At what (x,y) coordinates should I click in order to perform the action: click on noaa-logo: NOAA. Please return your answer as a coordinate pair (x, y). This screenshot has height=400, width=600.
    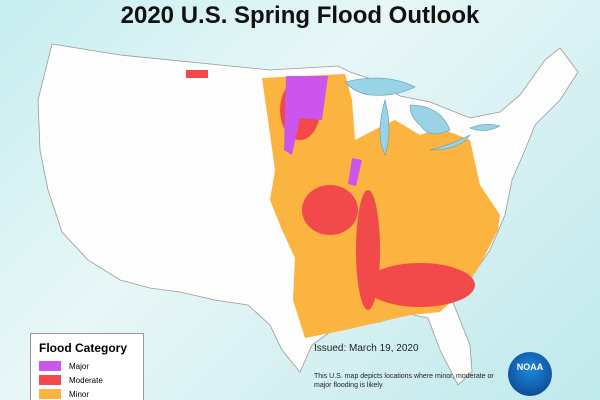
    Looking at the image, I should click on (530, 374).